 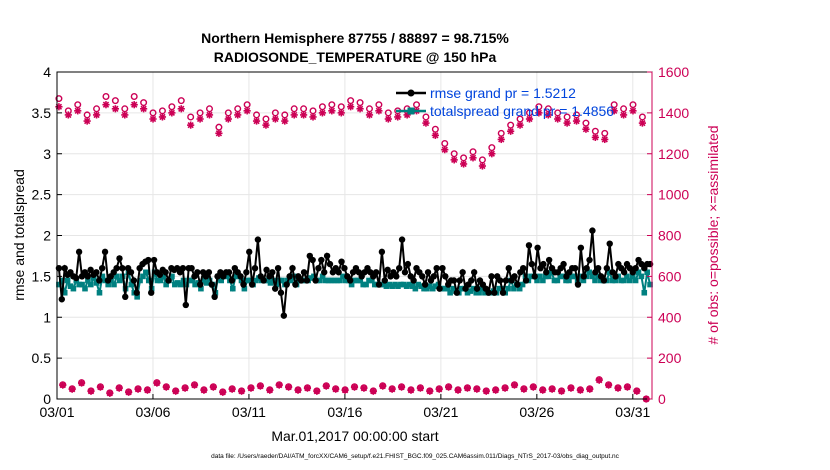 What do you see at coordinates (411, 93) in the screenshot?
I see `legend-rmse-marker` at bounding box center [411, 93].